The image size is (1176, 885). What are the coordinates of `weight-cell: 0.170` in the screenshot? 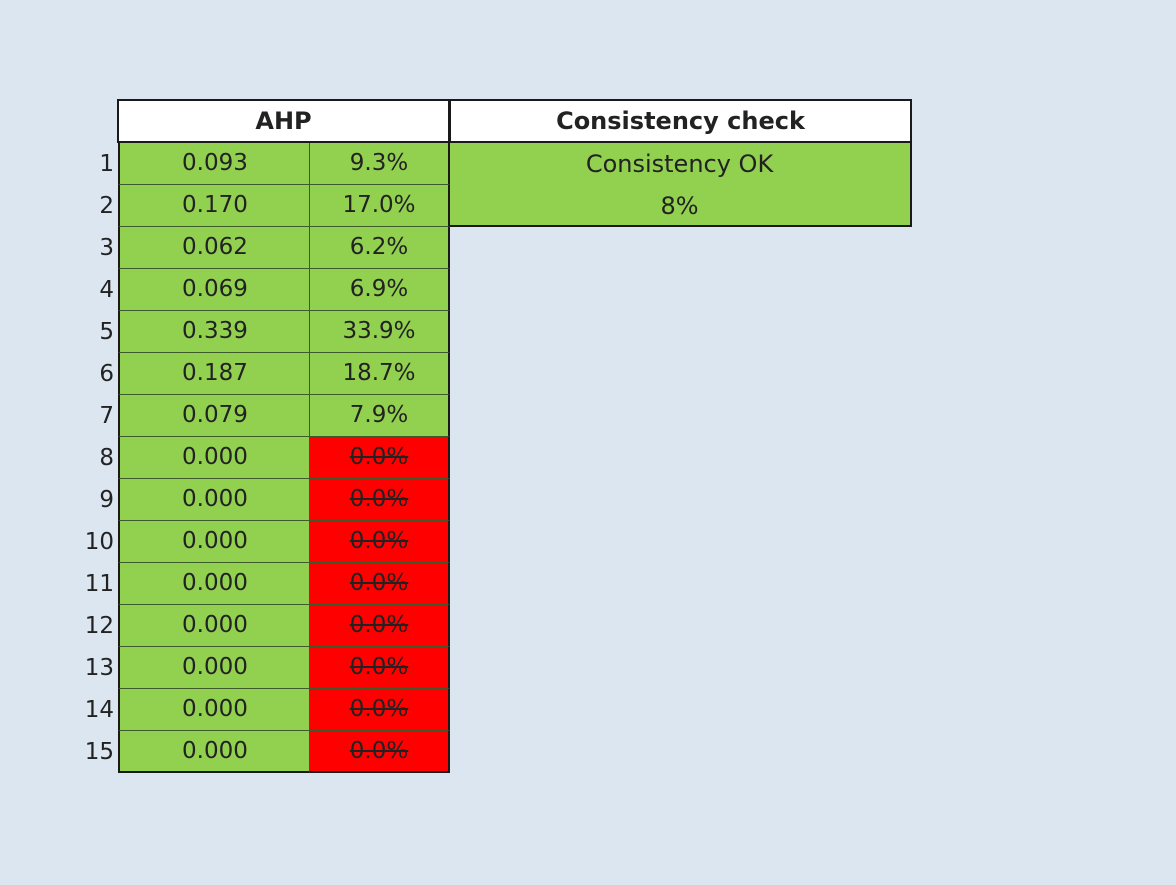 It's located at (214, 206).